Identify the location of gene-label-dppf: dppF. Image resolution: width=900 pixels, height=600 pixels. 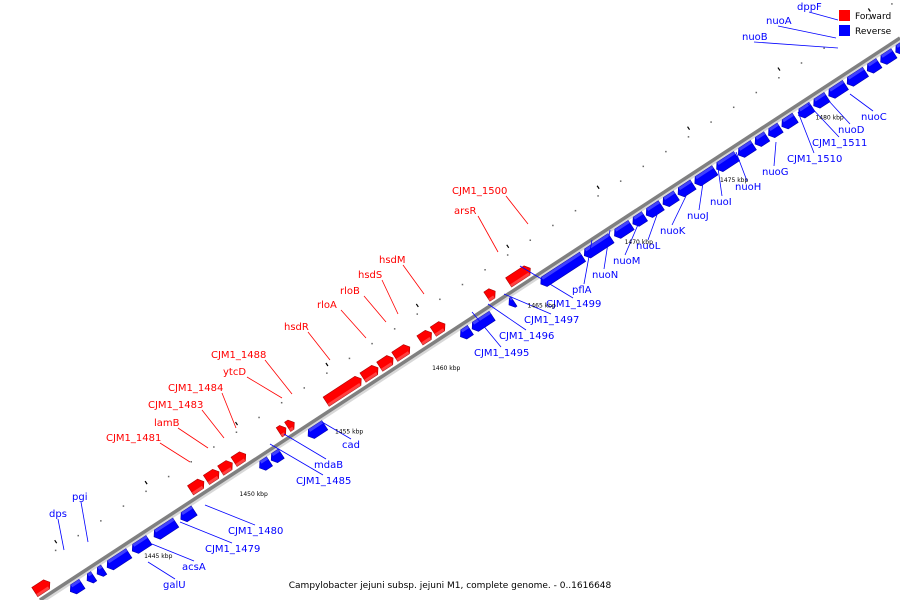
(809, 7).